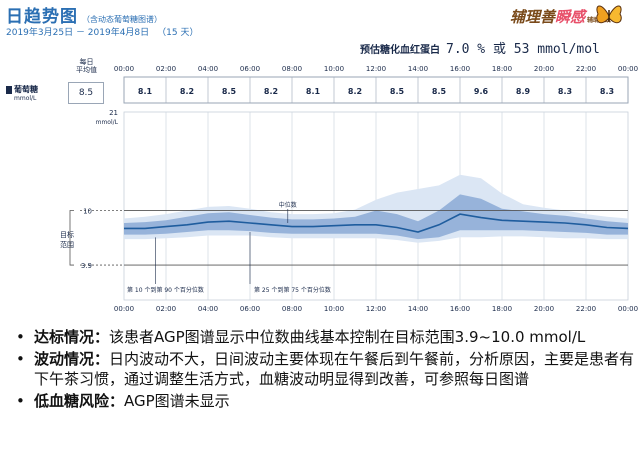  I want to click on x-tick-label: 04:00, so click(208, 69).